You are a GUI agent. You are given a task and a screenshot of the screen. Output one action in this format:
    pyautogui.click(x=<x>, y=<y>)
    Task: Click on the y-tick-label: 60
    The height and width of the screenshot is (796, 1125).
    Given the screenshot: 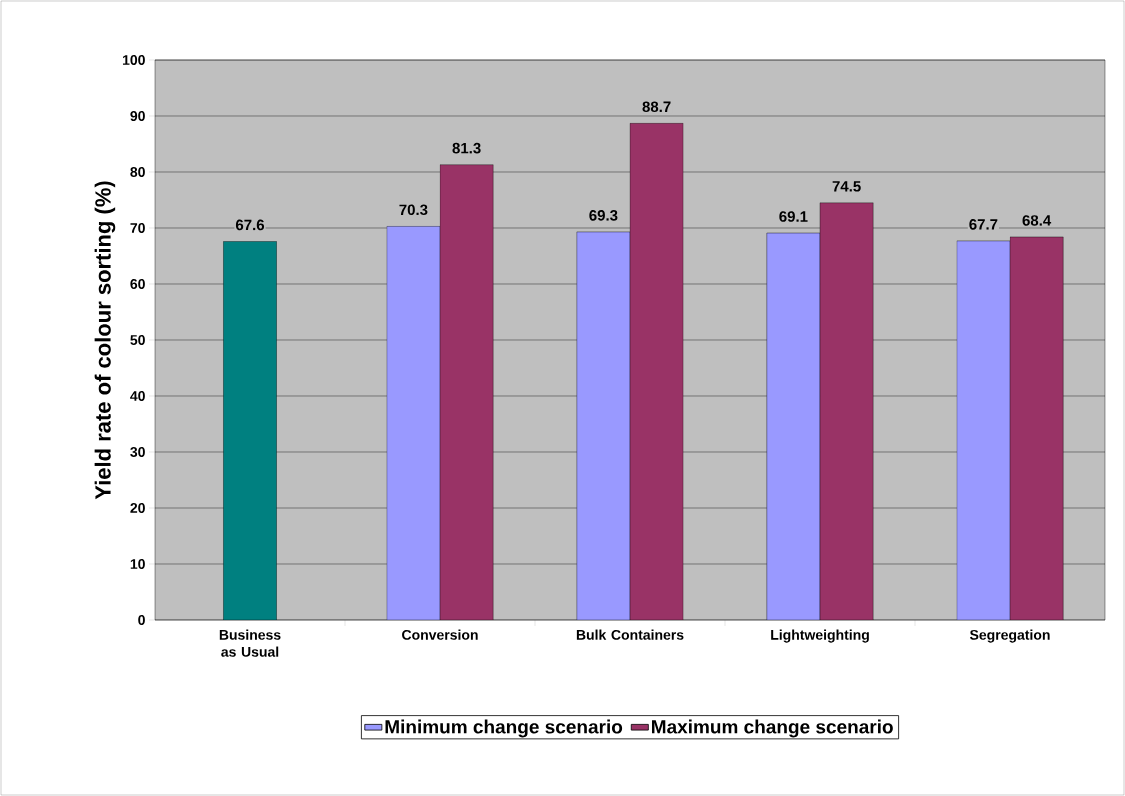 What is the action you would take?
    pyautogui.click(x=137, y=284)
    